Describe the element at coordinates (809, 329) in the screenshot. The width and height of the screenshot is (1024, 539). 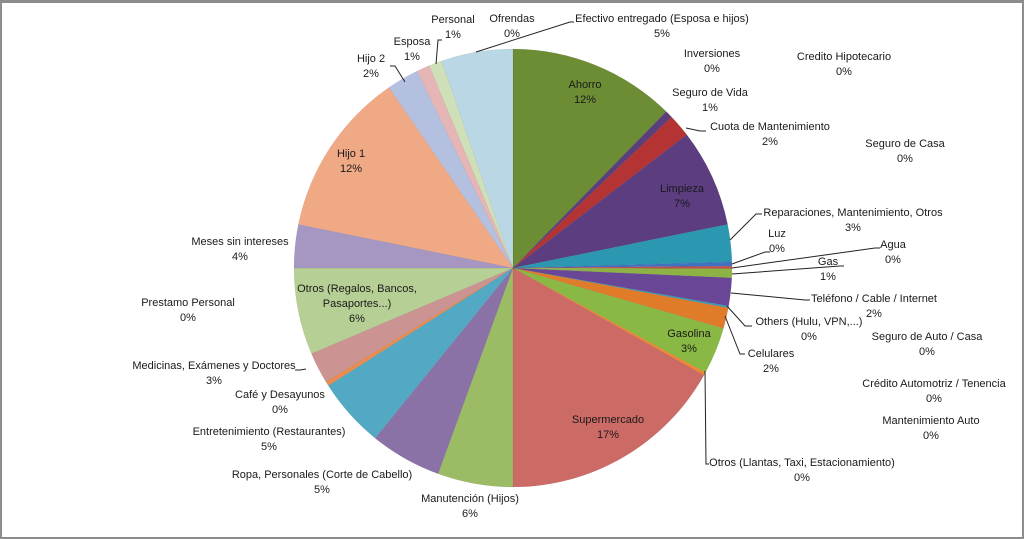
I see `data-label-others-hulu-vpn: Others (Hulu, VPN,...) 0%` at that location.